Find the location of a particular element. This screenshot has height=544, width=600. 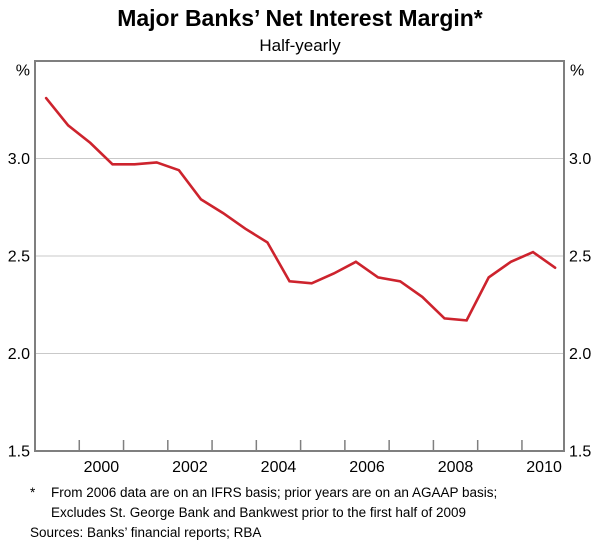

y-axis-label-right: 2.5 is located at coordinates (580, 257).